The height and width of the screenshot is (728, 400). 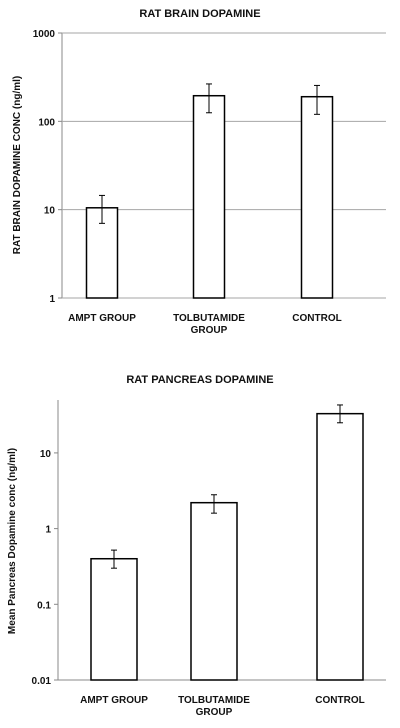 I want to click on y-tick-label: 100, so click(x=46, y=122).